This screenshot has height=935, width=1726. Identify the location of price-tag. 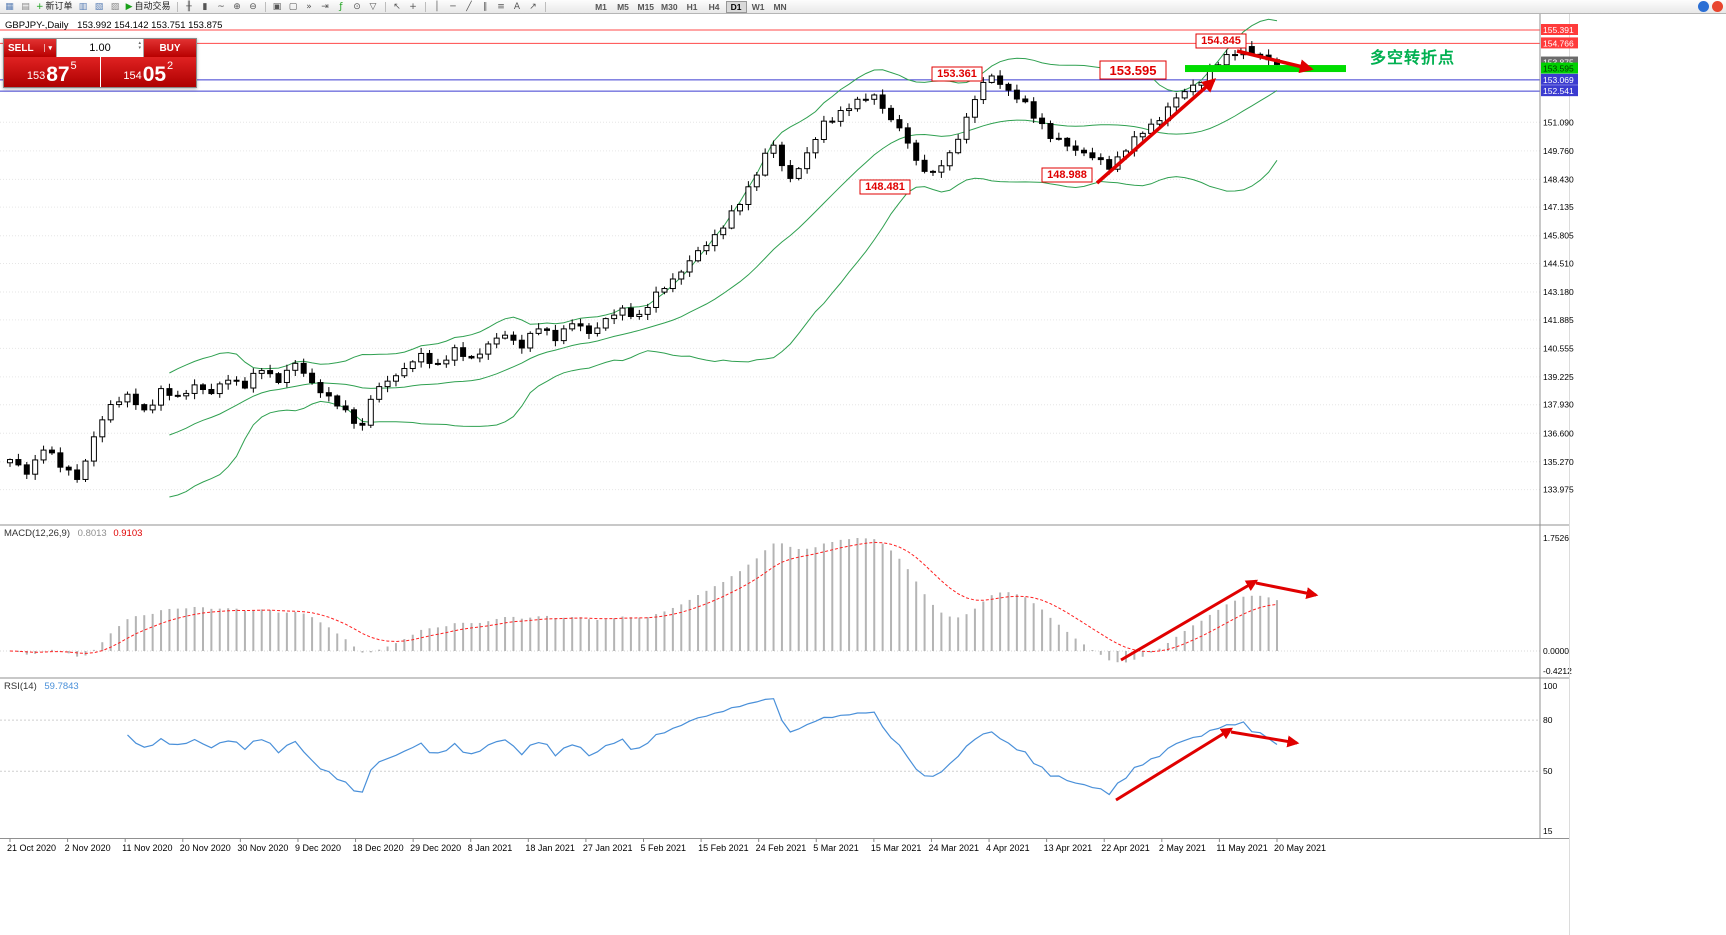
(1559, 29).